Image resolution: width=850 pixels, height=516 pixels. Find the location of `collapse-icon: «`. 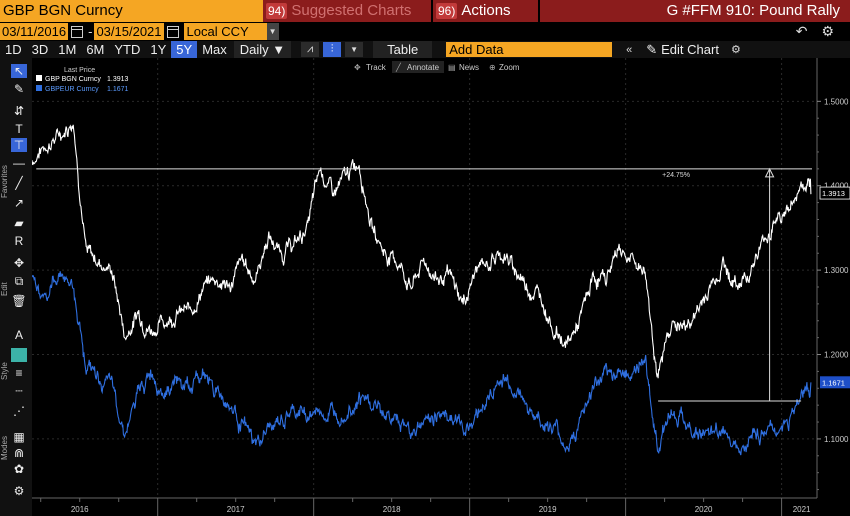

collapse-icon: « is located at coordinates (629, 49).